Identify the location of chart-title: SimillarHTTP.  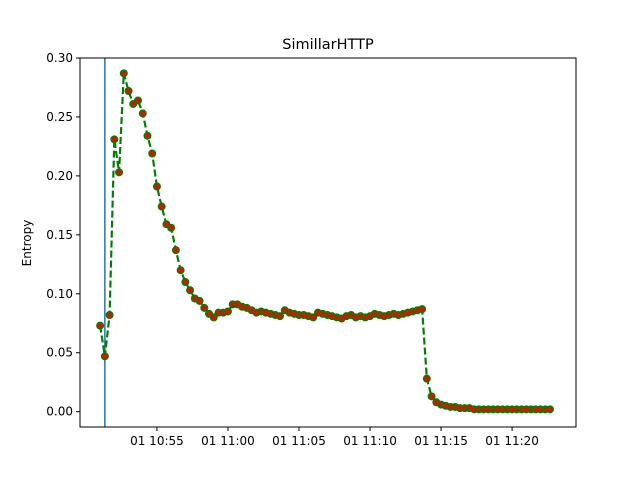
(328, 45).